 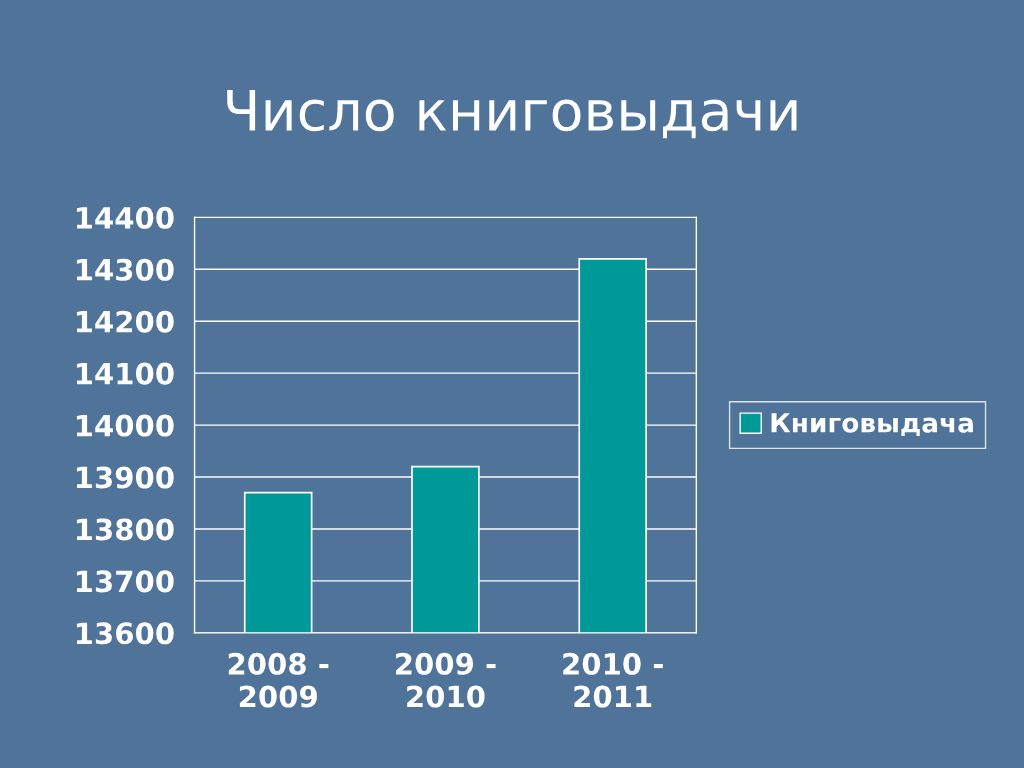 What do you see at coordinates (125, 529) in the screenshot?
I see `y-tick-label: 13800` at bounding box center [125, 529].